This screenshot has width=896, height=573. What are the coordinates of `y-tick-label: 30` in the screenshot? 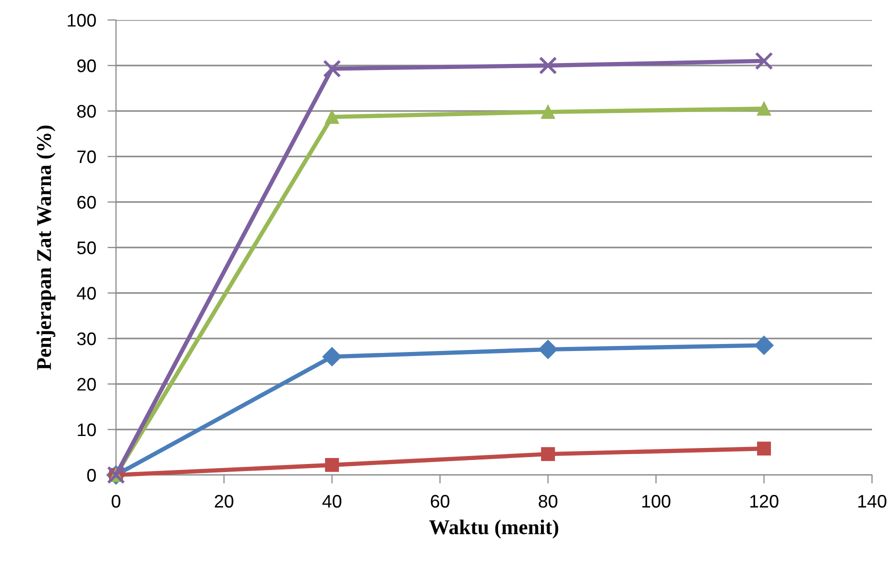 It's located at (86, 339).